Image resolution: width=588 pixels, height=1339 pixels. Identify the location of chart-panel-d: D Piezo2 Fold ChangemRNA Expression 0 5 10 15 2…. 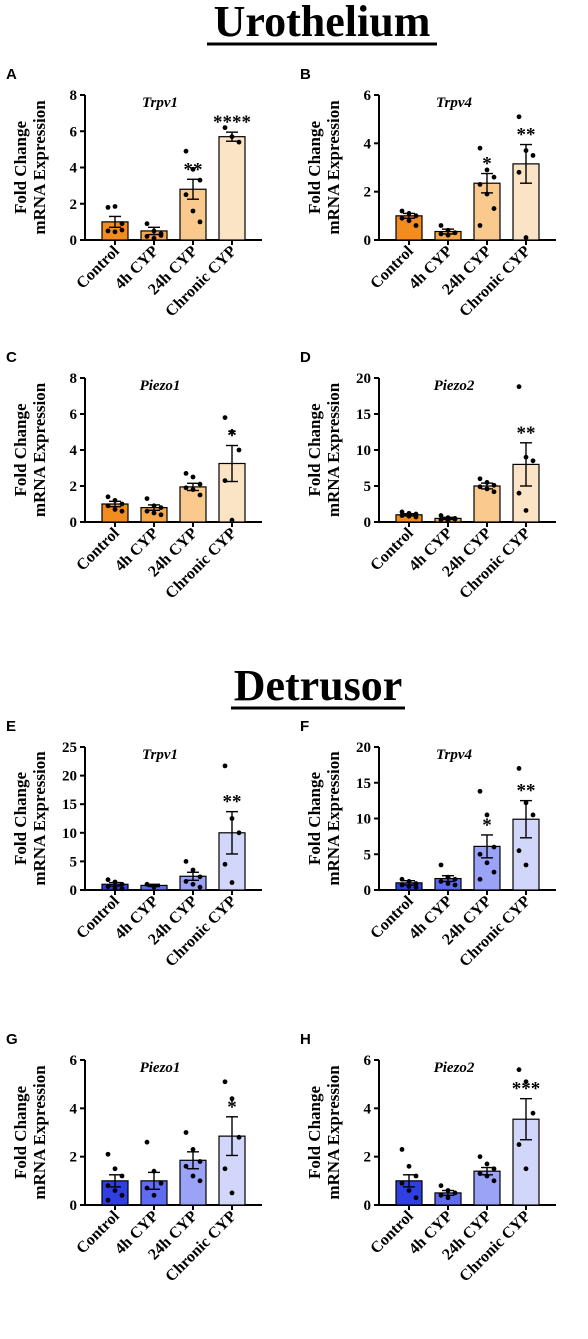
(428, 475).